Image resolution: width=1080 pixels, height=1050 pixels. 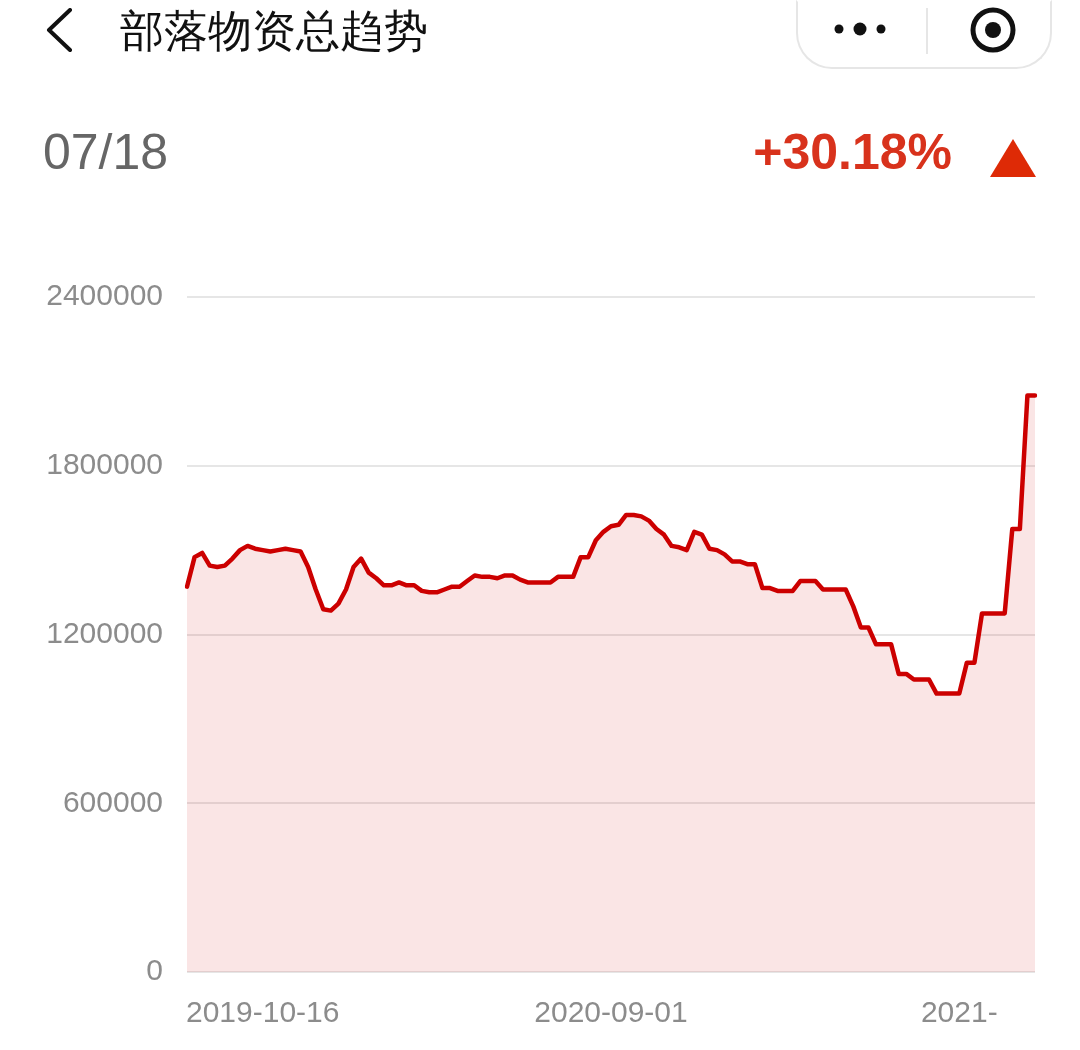 What do you see at coordinates (106, 152) in the screenshot?
I see `text: 07/18` at bounding box center [106, 152].